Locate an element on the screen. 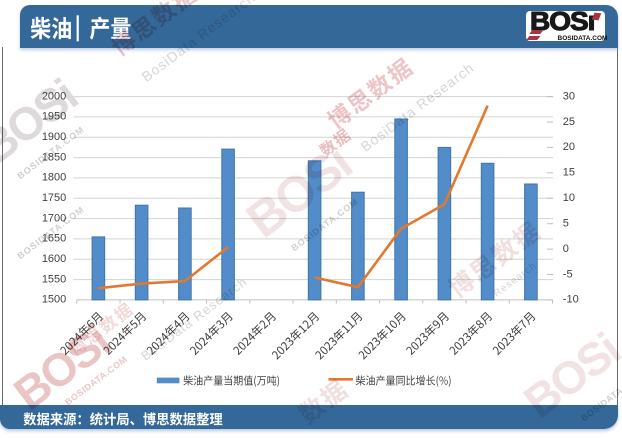 The width and height of the screenshot is (622, 438). svg-text: 15 is located at coordinates (569, 173).